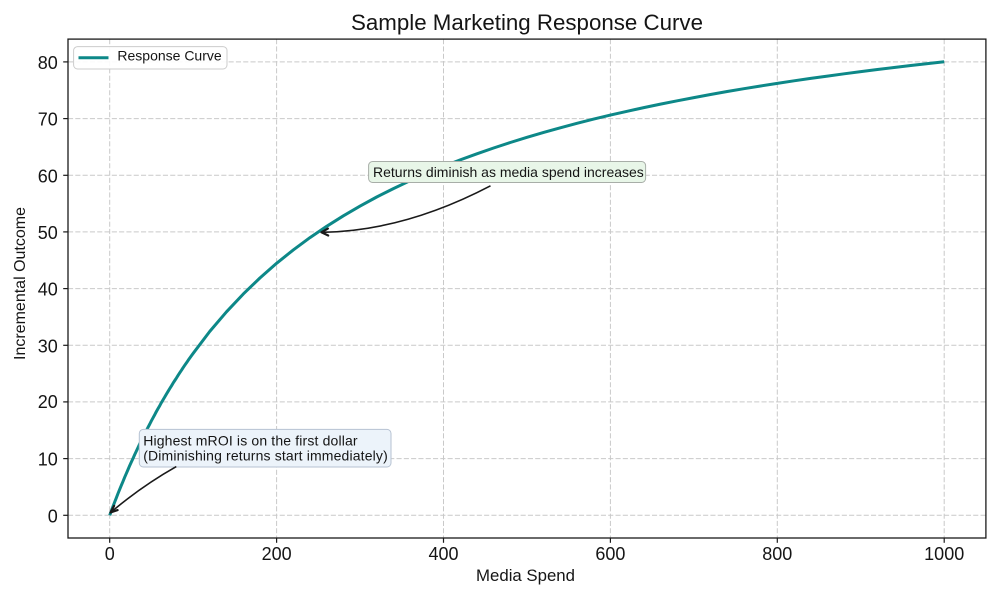 Image resolution: width=1000 pixels, height=605 pixels. I want to click on svg-text: 80, so click(48, 63).